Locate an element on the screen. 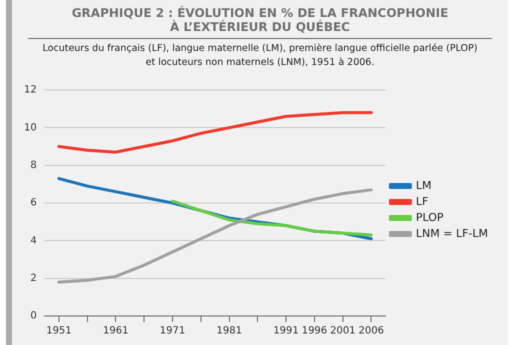 The image size is (514, 345). legend-label: LF is located at coordinates (422, 201).